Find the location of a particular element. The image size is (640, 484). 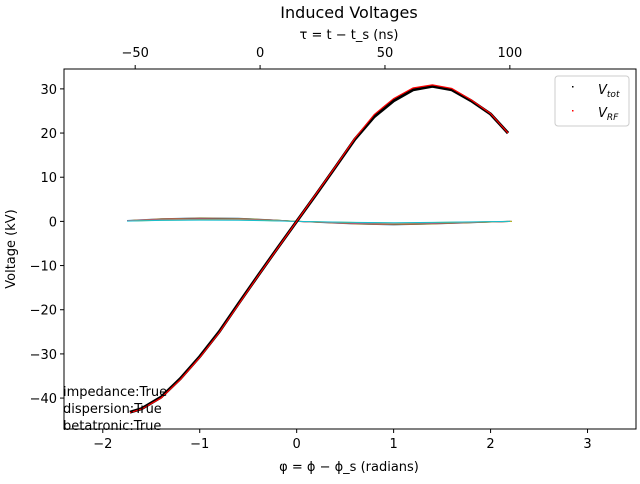

top-x-tick-label: −50 is located at coordinates (134, 53).